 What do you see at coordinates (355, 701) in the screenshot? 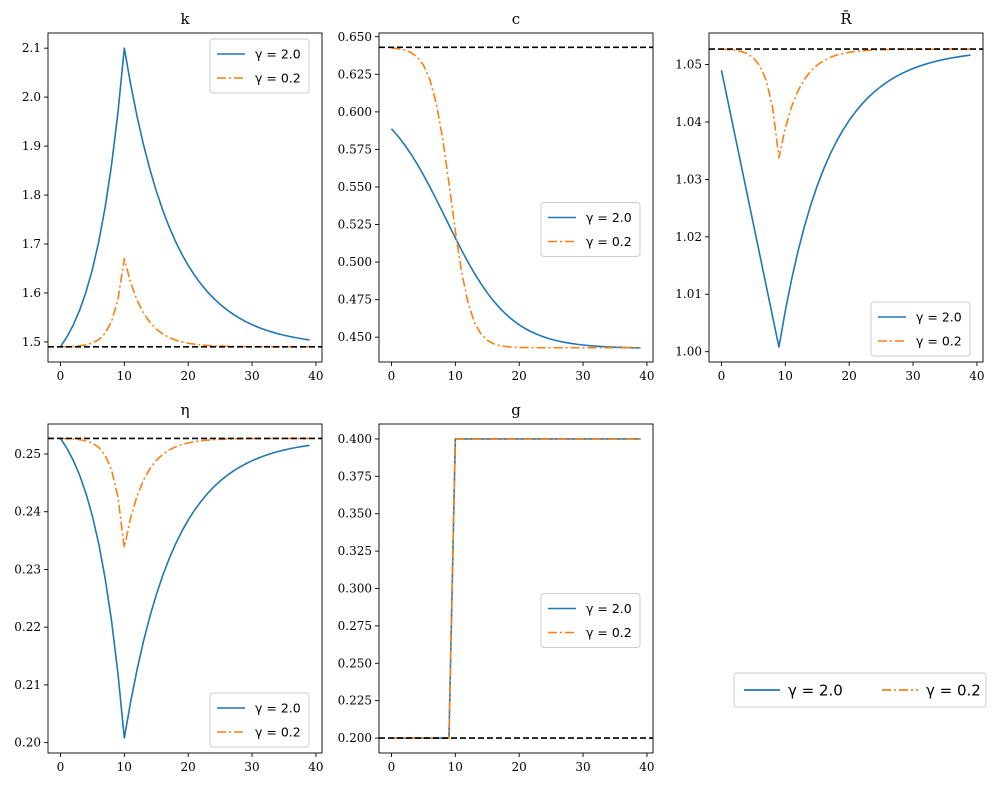
I see `y-tick-label: 0.225` at bounding box center [355, 701].